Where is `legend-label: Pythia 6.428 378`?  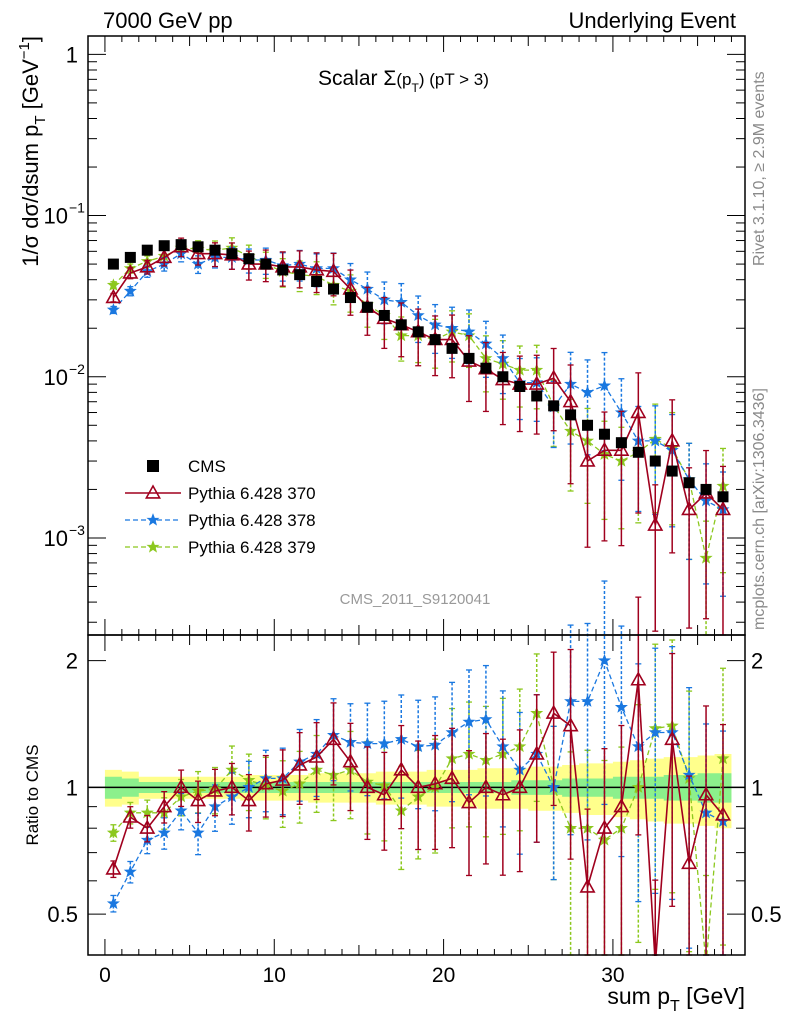
legend-label: Pythia 6.428 378 is located at coordinates (252, 520).